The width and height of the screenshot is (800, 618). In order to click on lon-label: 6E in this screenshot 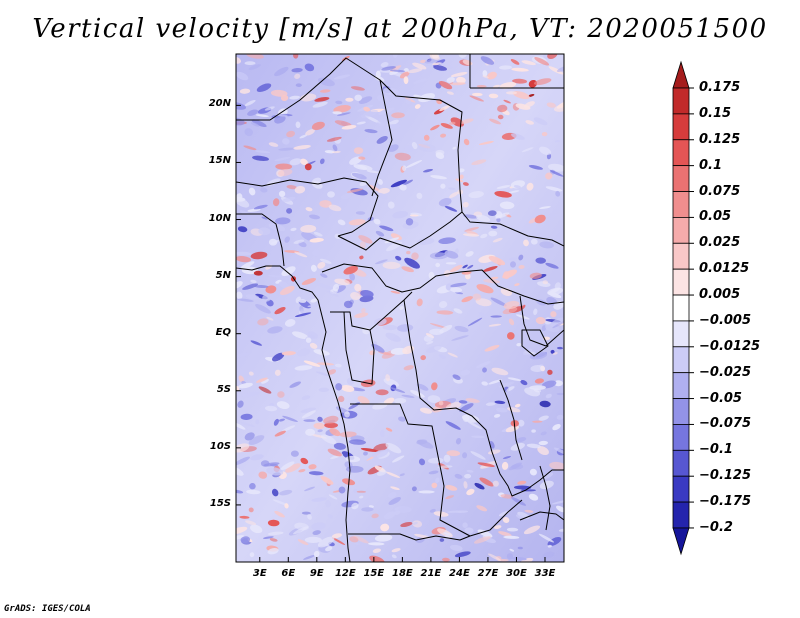, I will do `click(288, 573)`.